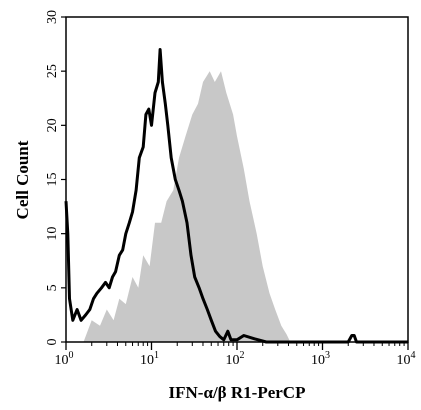  What do you see at coordinates (52, 71) in the screenshot?
I see `y-tick-label: 25` at bounding box center [52, 71].